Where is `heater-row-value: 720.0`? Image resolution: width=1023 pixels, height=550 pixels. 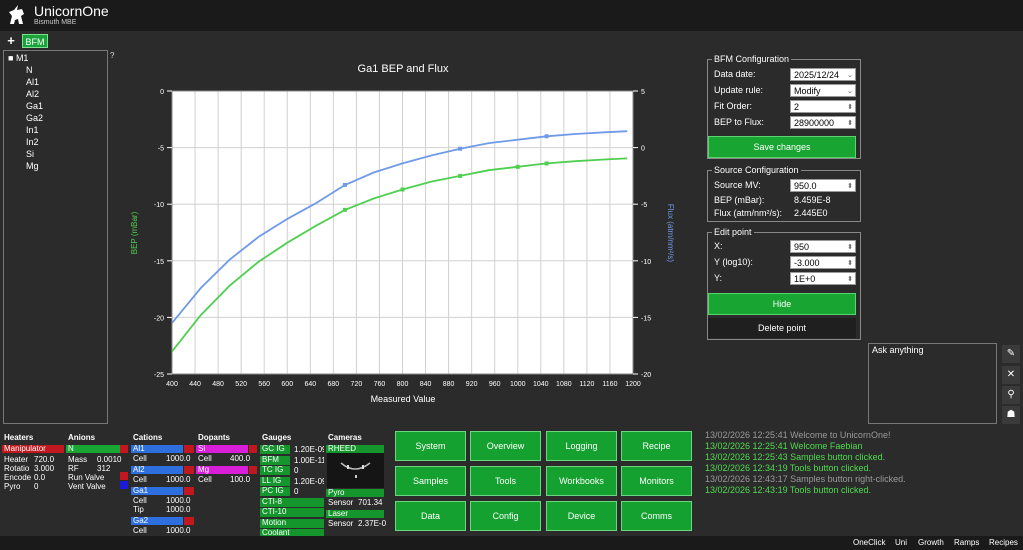
heater-row-value: 720.0 is located at coordinates (44, 459).